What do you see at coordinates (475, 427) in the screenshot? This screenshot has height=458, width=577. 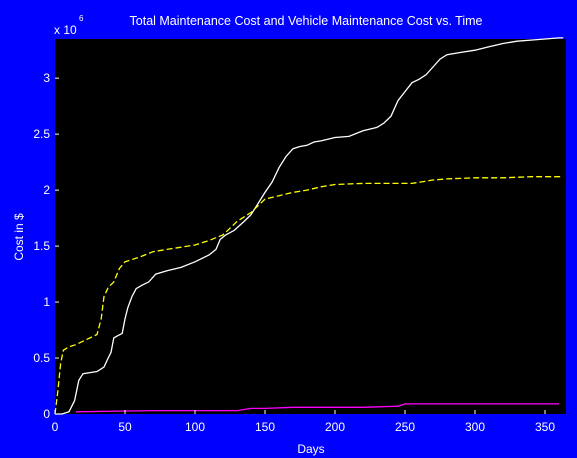 I see `x-tick-label: 300` at bounding box center [475, 427].